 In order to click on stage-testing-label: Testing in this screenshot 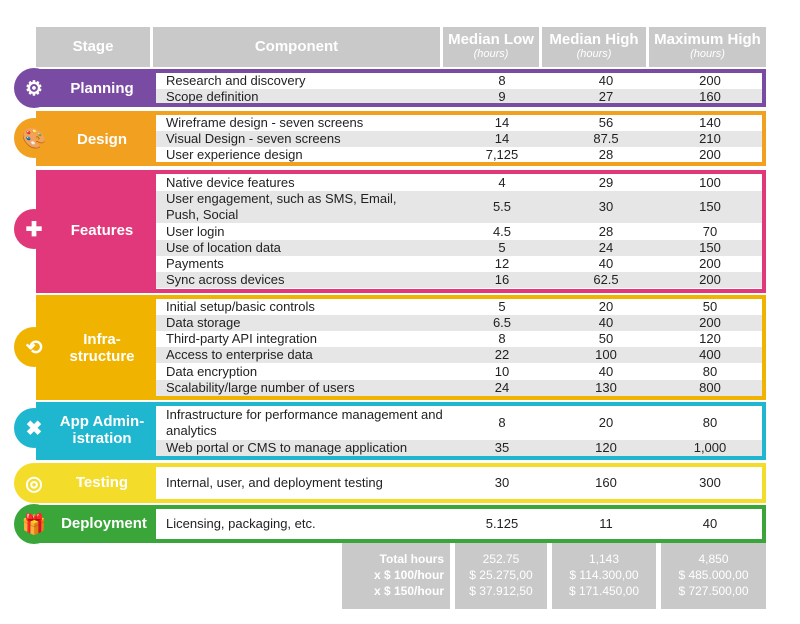, I will do `click(102, 482)`.